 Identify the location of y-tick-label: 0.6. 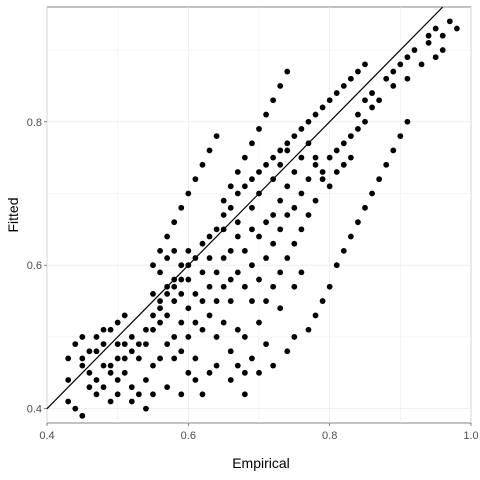
(34, 266).